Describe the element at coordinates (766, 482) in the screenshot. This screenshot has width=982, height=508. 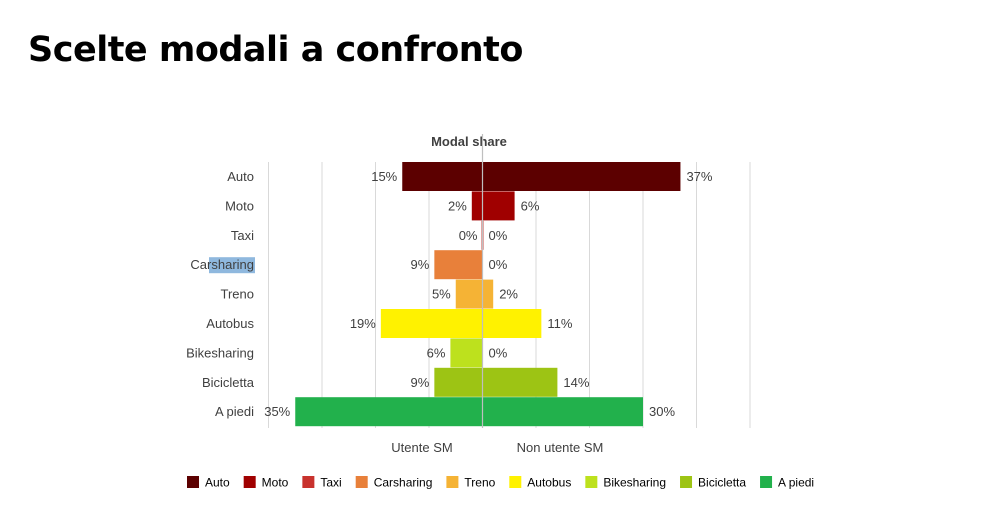
I see `legend-swatch-a-piedi` at that location.